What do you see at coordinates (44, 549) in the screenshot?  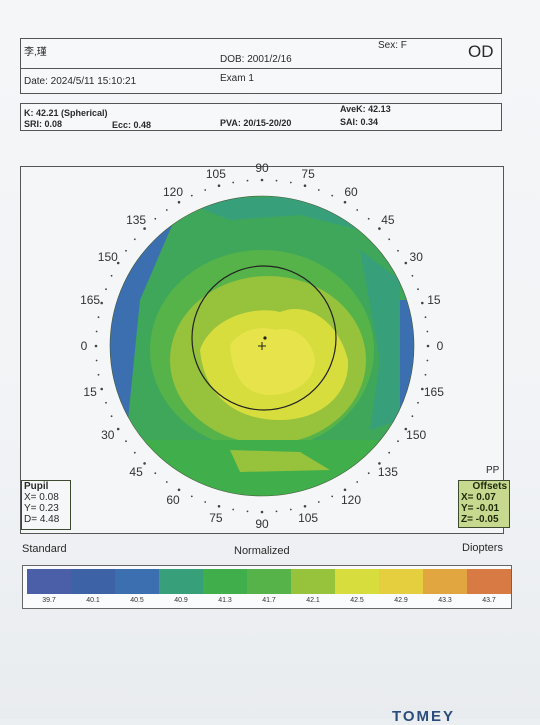 I see `legend-standard: Standard` at bounding box center [44, 549].